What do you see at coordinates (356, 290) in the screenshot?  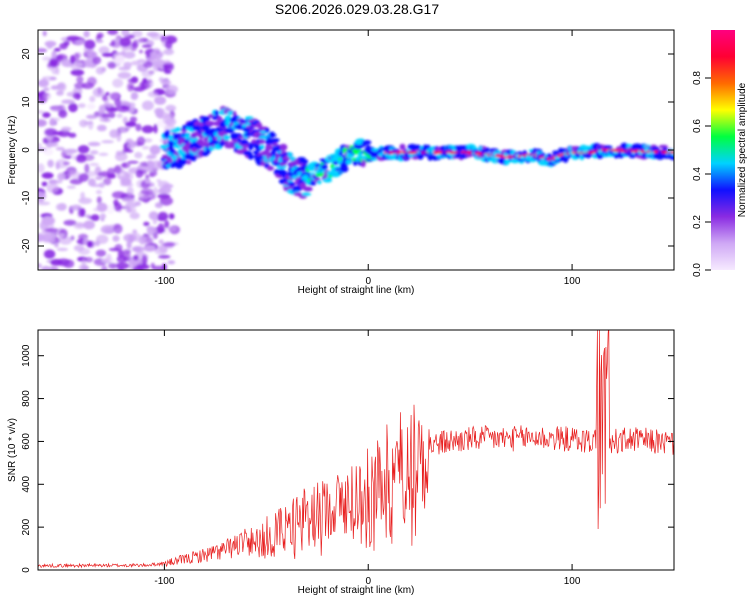 I see `spectrogram-xlabel: Height of straight line (km)` at bounding box center [356, 290].